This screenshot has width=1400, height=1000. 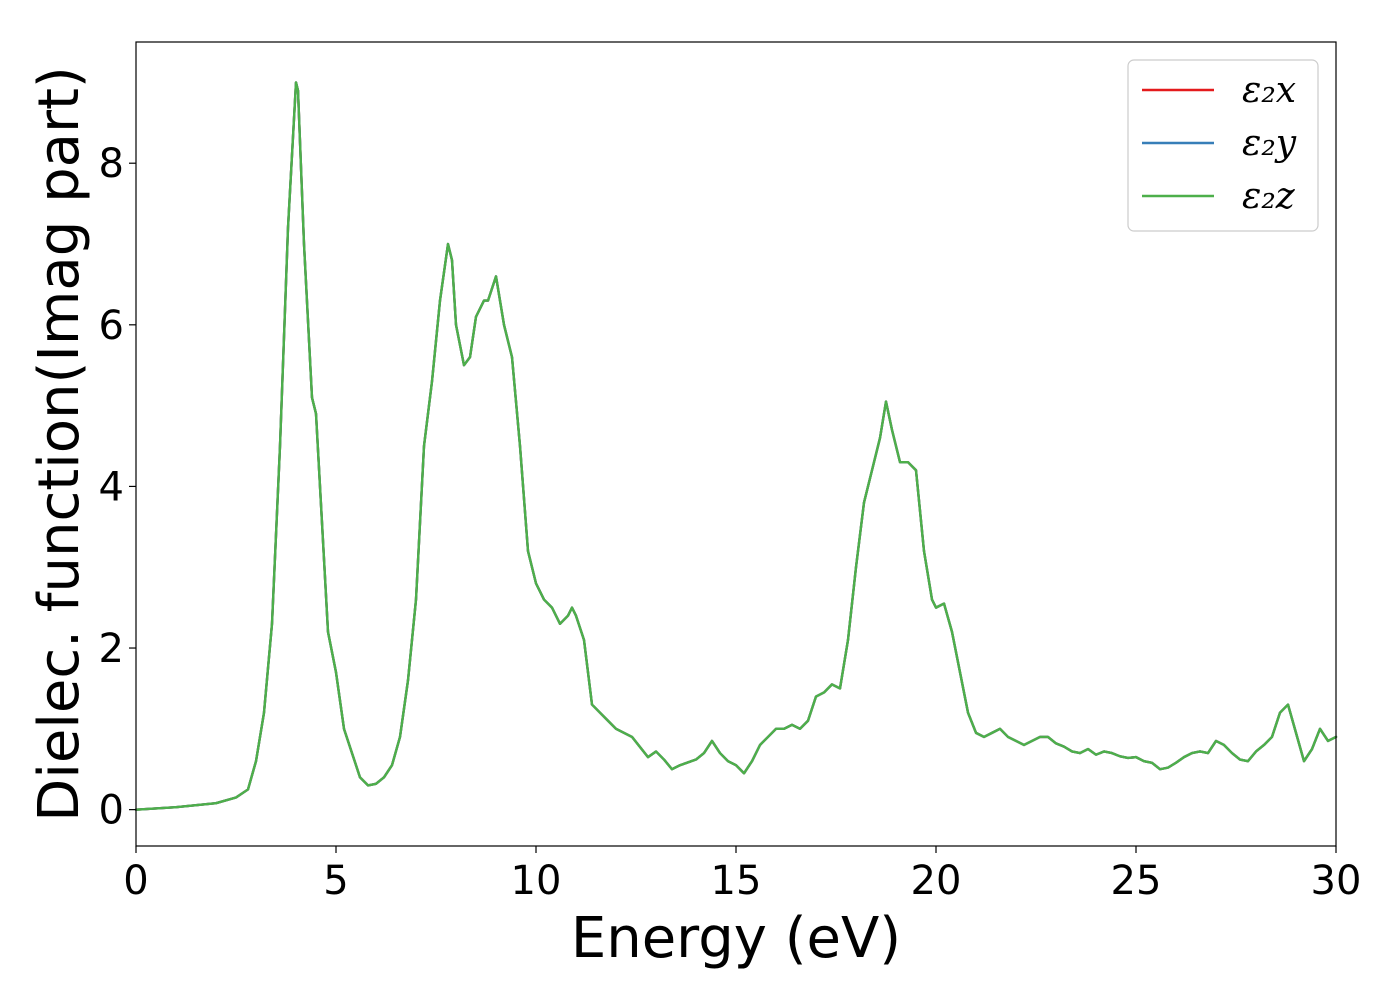 I want to click on legend-label-1: ε₂x, so click(x=1269, y=90).